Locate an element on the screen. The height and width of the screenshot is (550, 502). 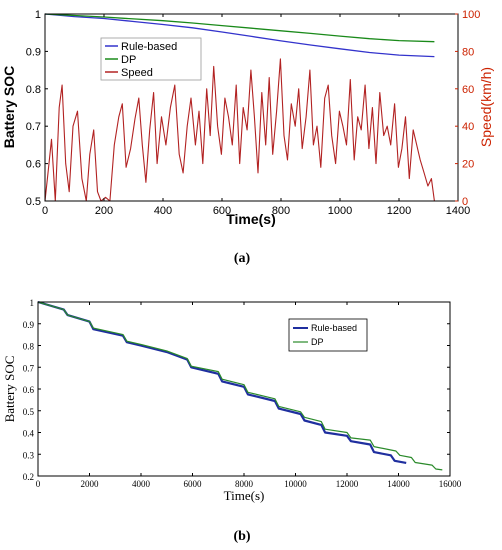
y-tick-label: 0.2 is located at coordinates (28, 477).